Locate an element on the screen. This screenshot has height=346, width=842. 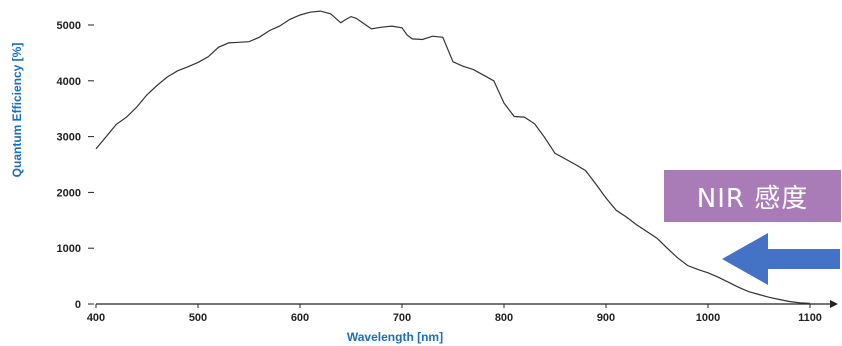
y-axis-ticks: 0 1000 2000 3000 4000 5000 is located at coordinates (75, 165).